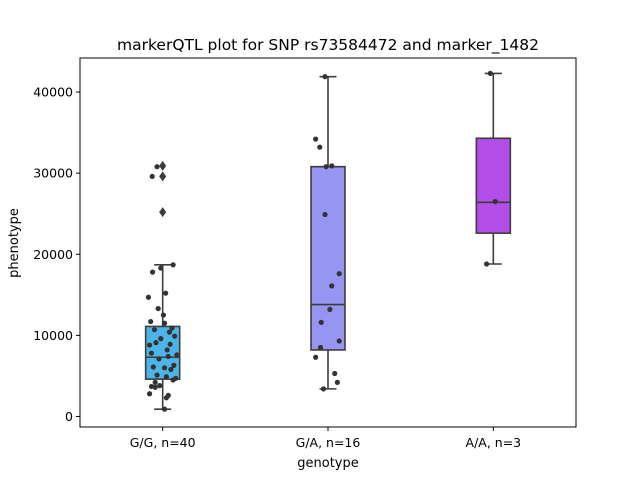  I want to click on y-tick-label: 0, so click(69, 416).